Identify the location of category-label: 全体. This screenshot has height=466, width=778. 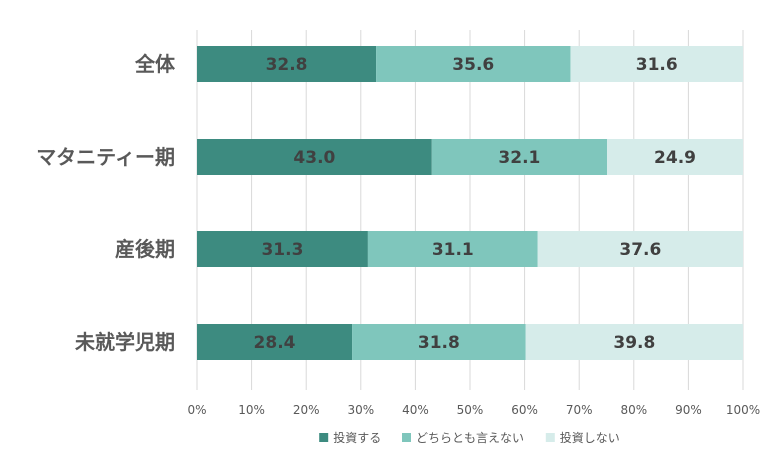
(155, 64).